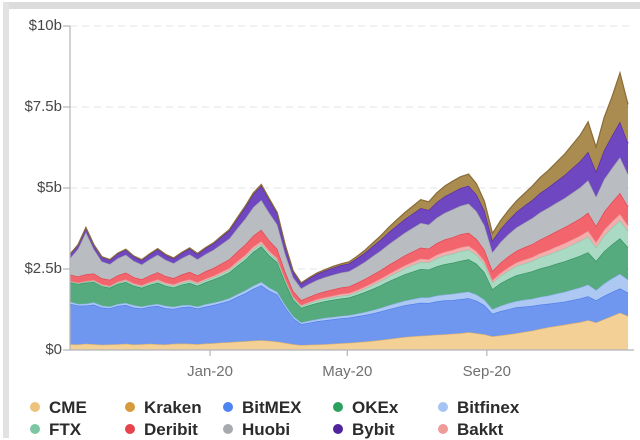 This screenshot has height=440, width=640. Describe the element at coordinates (373, 429) in the screenshot. I see `legend-label: Bybit` at that location.